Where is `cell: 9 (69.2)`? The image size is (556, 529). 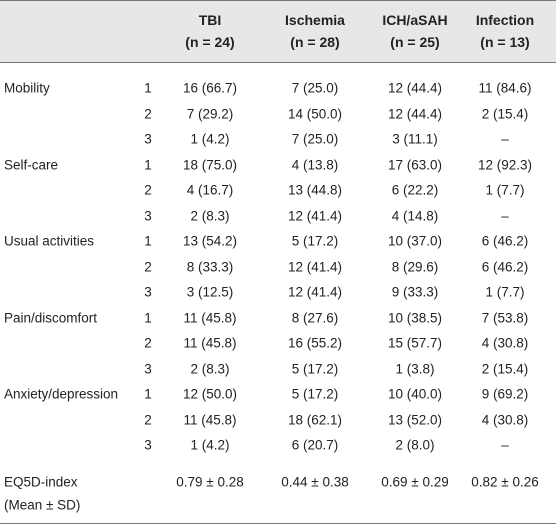 cell: 9 (69.2) is located at coordinates (505, 394).